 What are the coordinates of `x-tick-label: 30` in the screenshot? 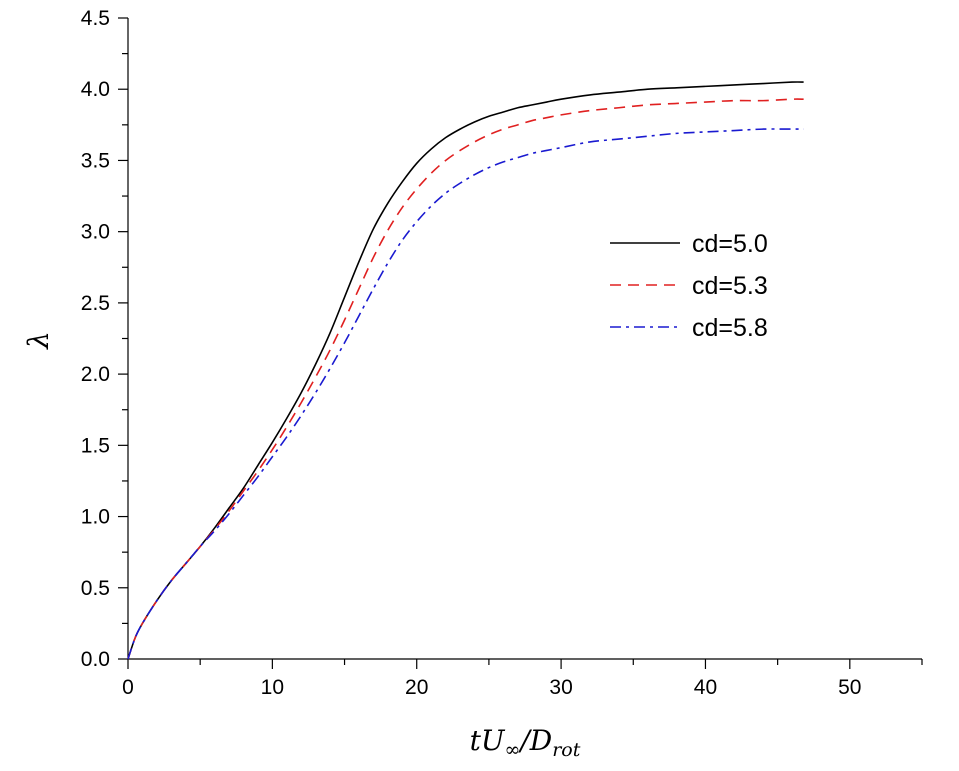 It's located at (560, 687).